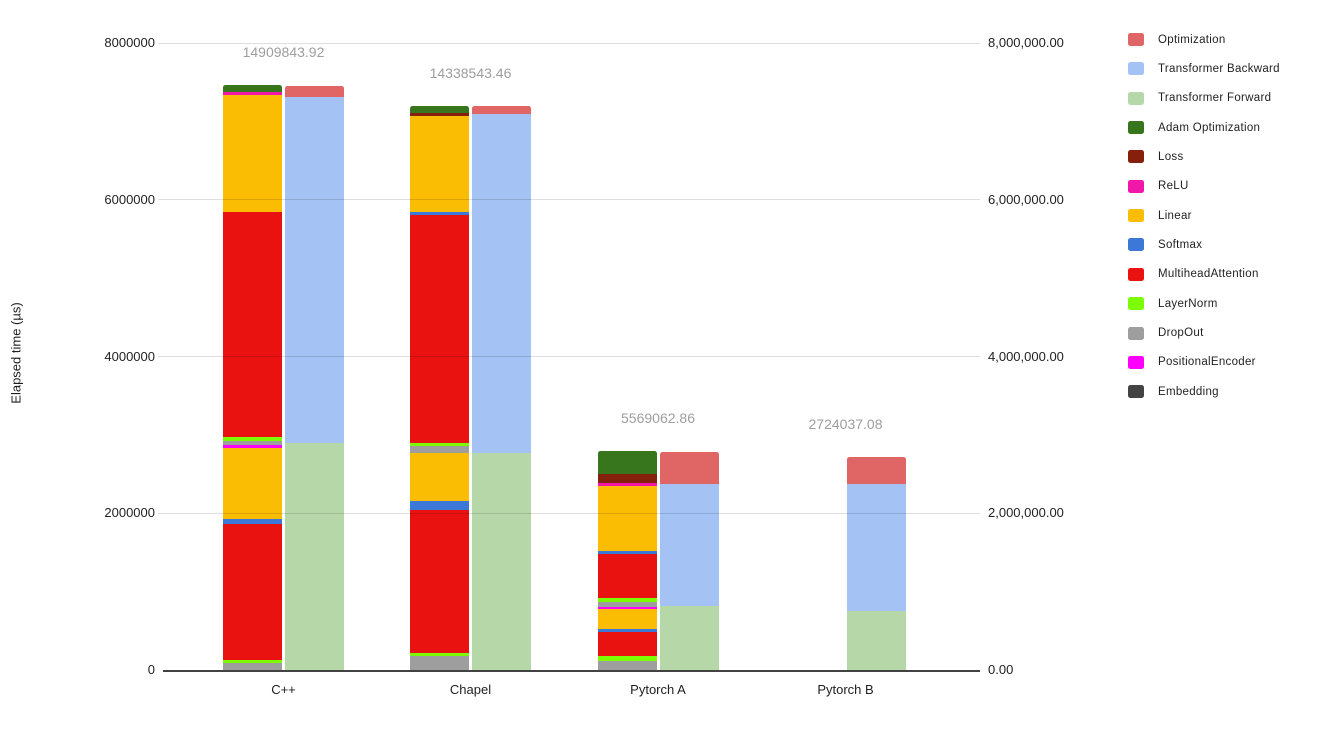  I want to click on legend-swatch-optimization, so click(1136, 39).